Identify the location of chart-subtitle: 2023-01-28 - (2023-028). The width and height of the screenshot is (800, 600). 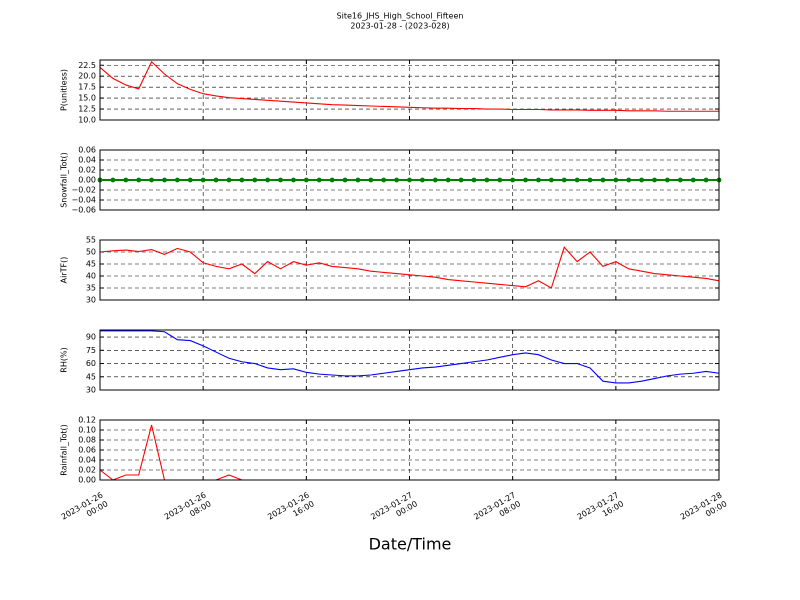
(399, 26).